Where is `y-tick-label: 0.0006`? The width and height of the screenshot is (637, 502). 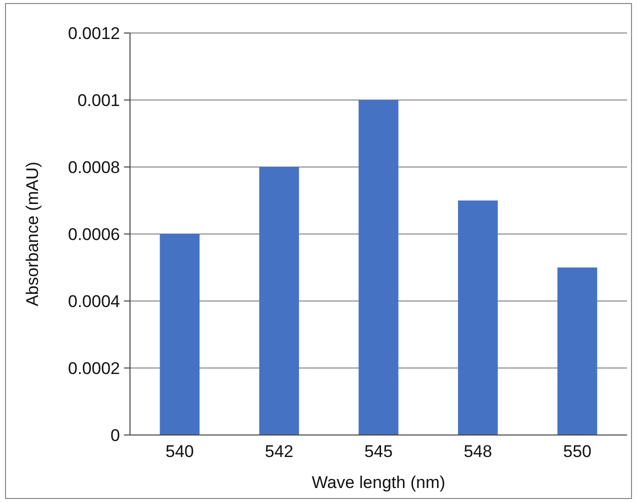
y-tick-label: 0.0006 is located at coordinates (94, 234).